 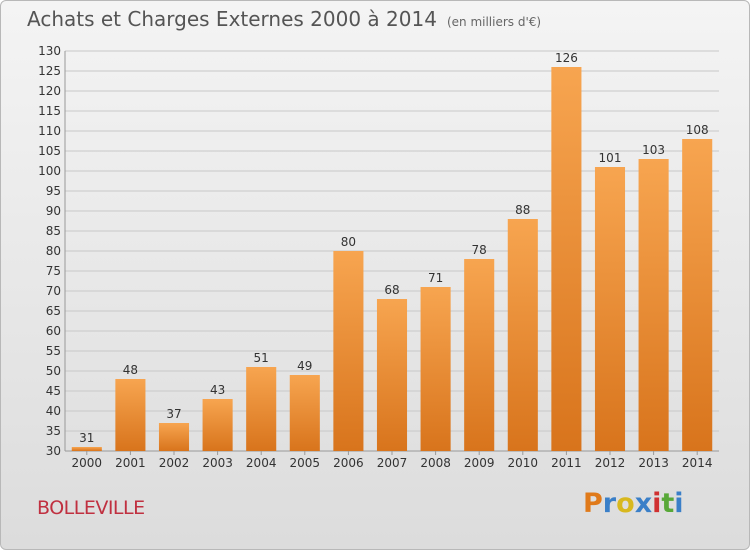 What do you see at coordinates (49, 131) in the screenshot?
I see `y-tick-label: 110` at bounding box center [49, 131].